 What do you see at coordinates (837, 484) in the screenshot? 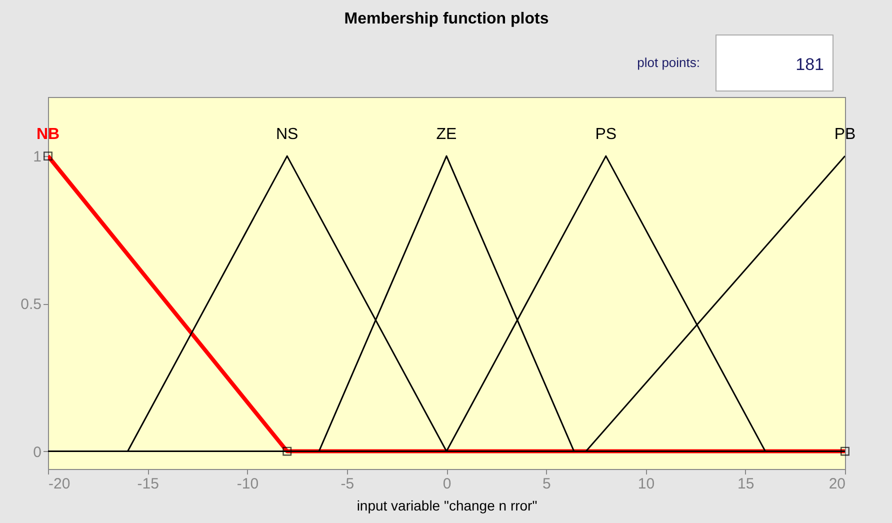
I see `x-tick-label: 20` at bounding box center [837, 484].